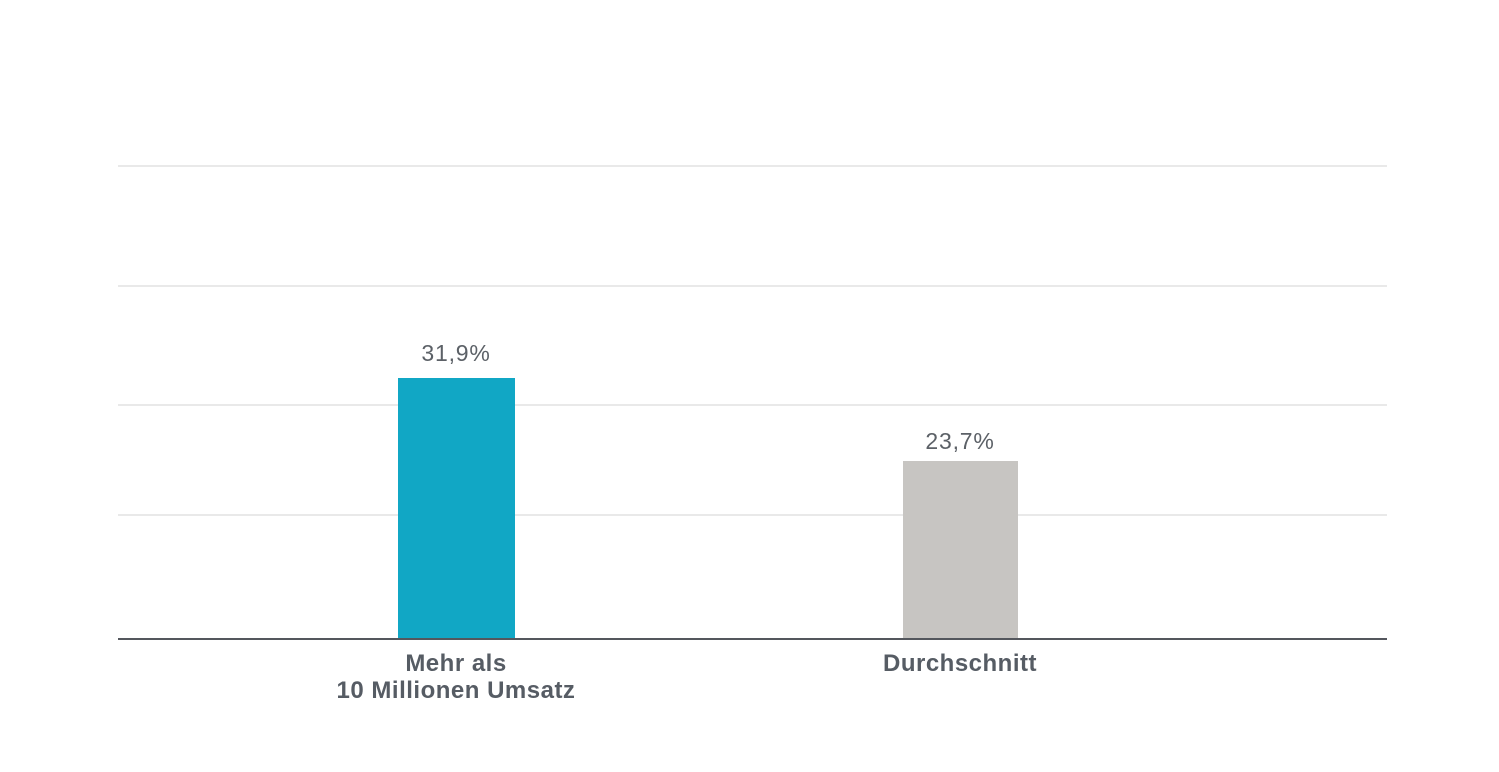 The image size is (1499, 772). What do you see at coordinates (752, 639) in the screenshot?
I see `x-axis-line` at bounding box center [752, 639].